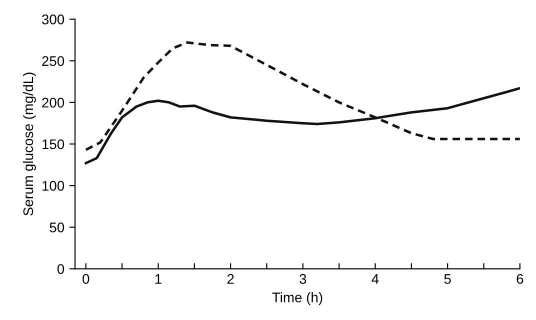 This screenshot has height=320, width=536. Describe the element at coordinates (86, 279) in the screenshot. I see `x-tick-label: 0` at that location.